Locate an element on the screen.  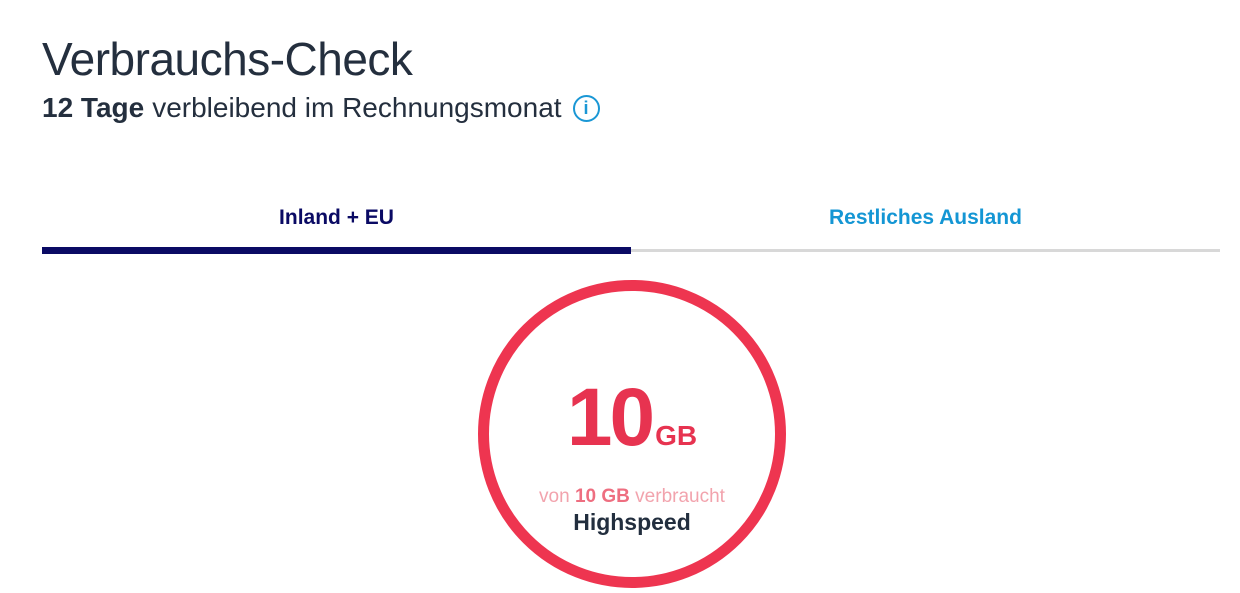
tab-inland-eu-label: Inland + EU is located at coordinates (336, 217).